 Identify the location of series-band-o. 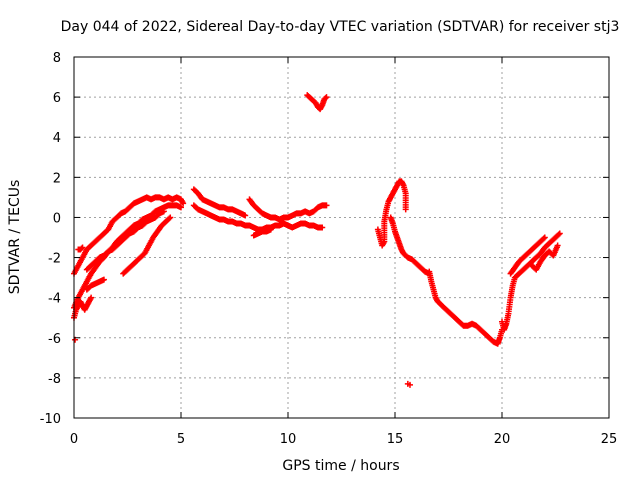
(410, 245).